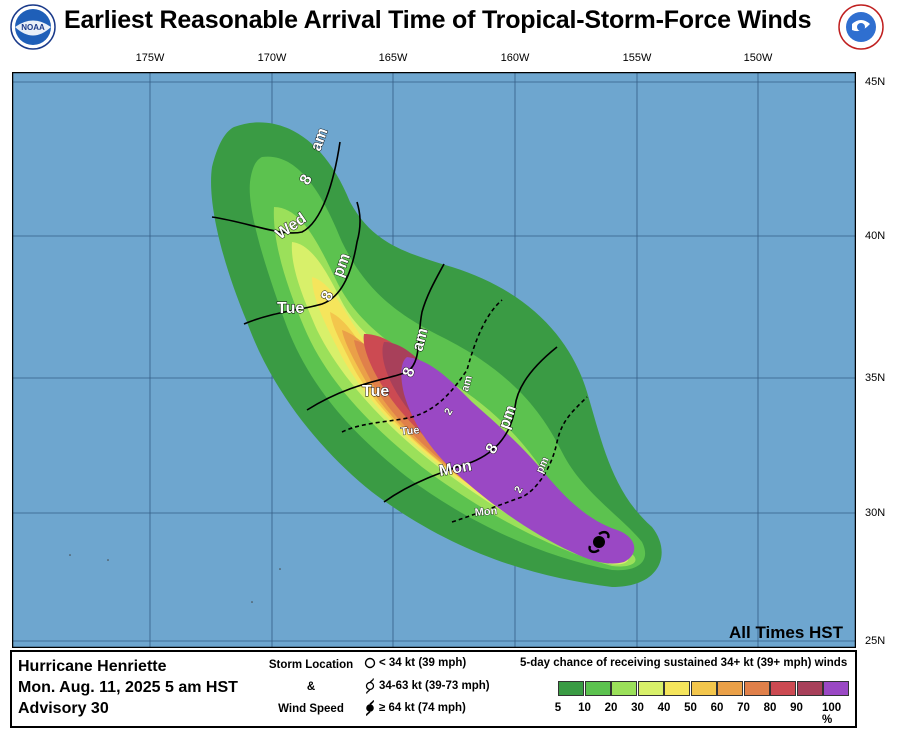  I want to click on probability-tick-9: 90, so click(796, 708).